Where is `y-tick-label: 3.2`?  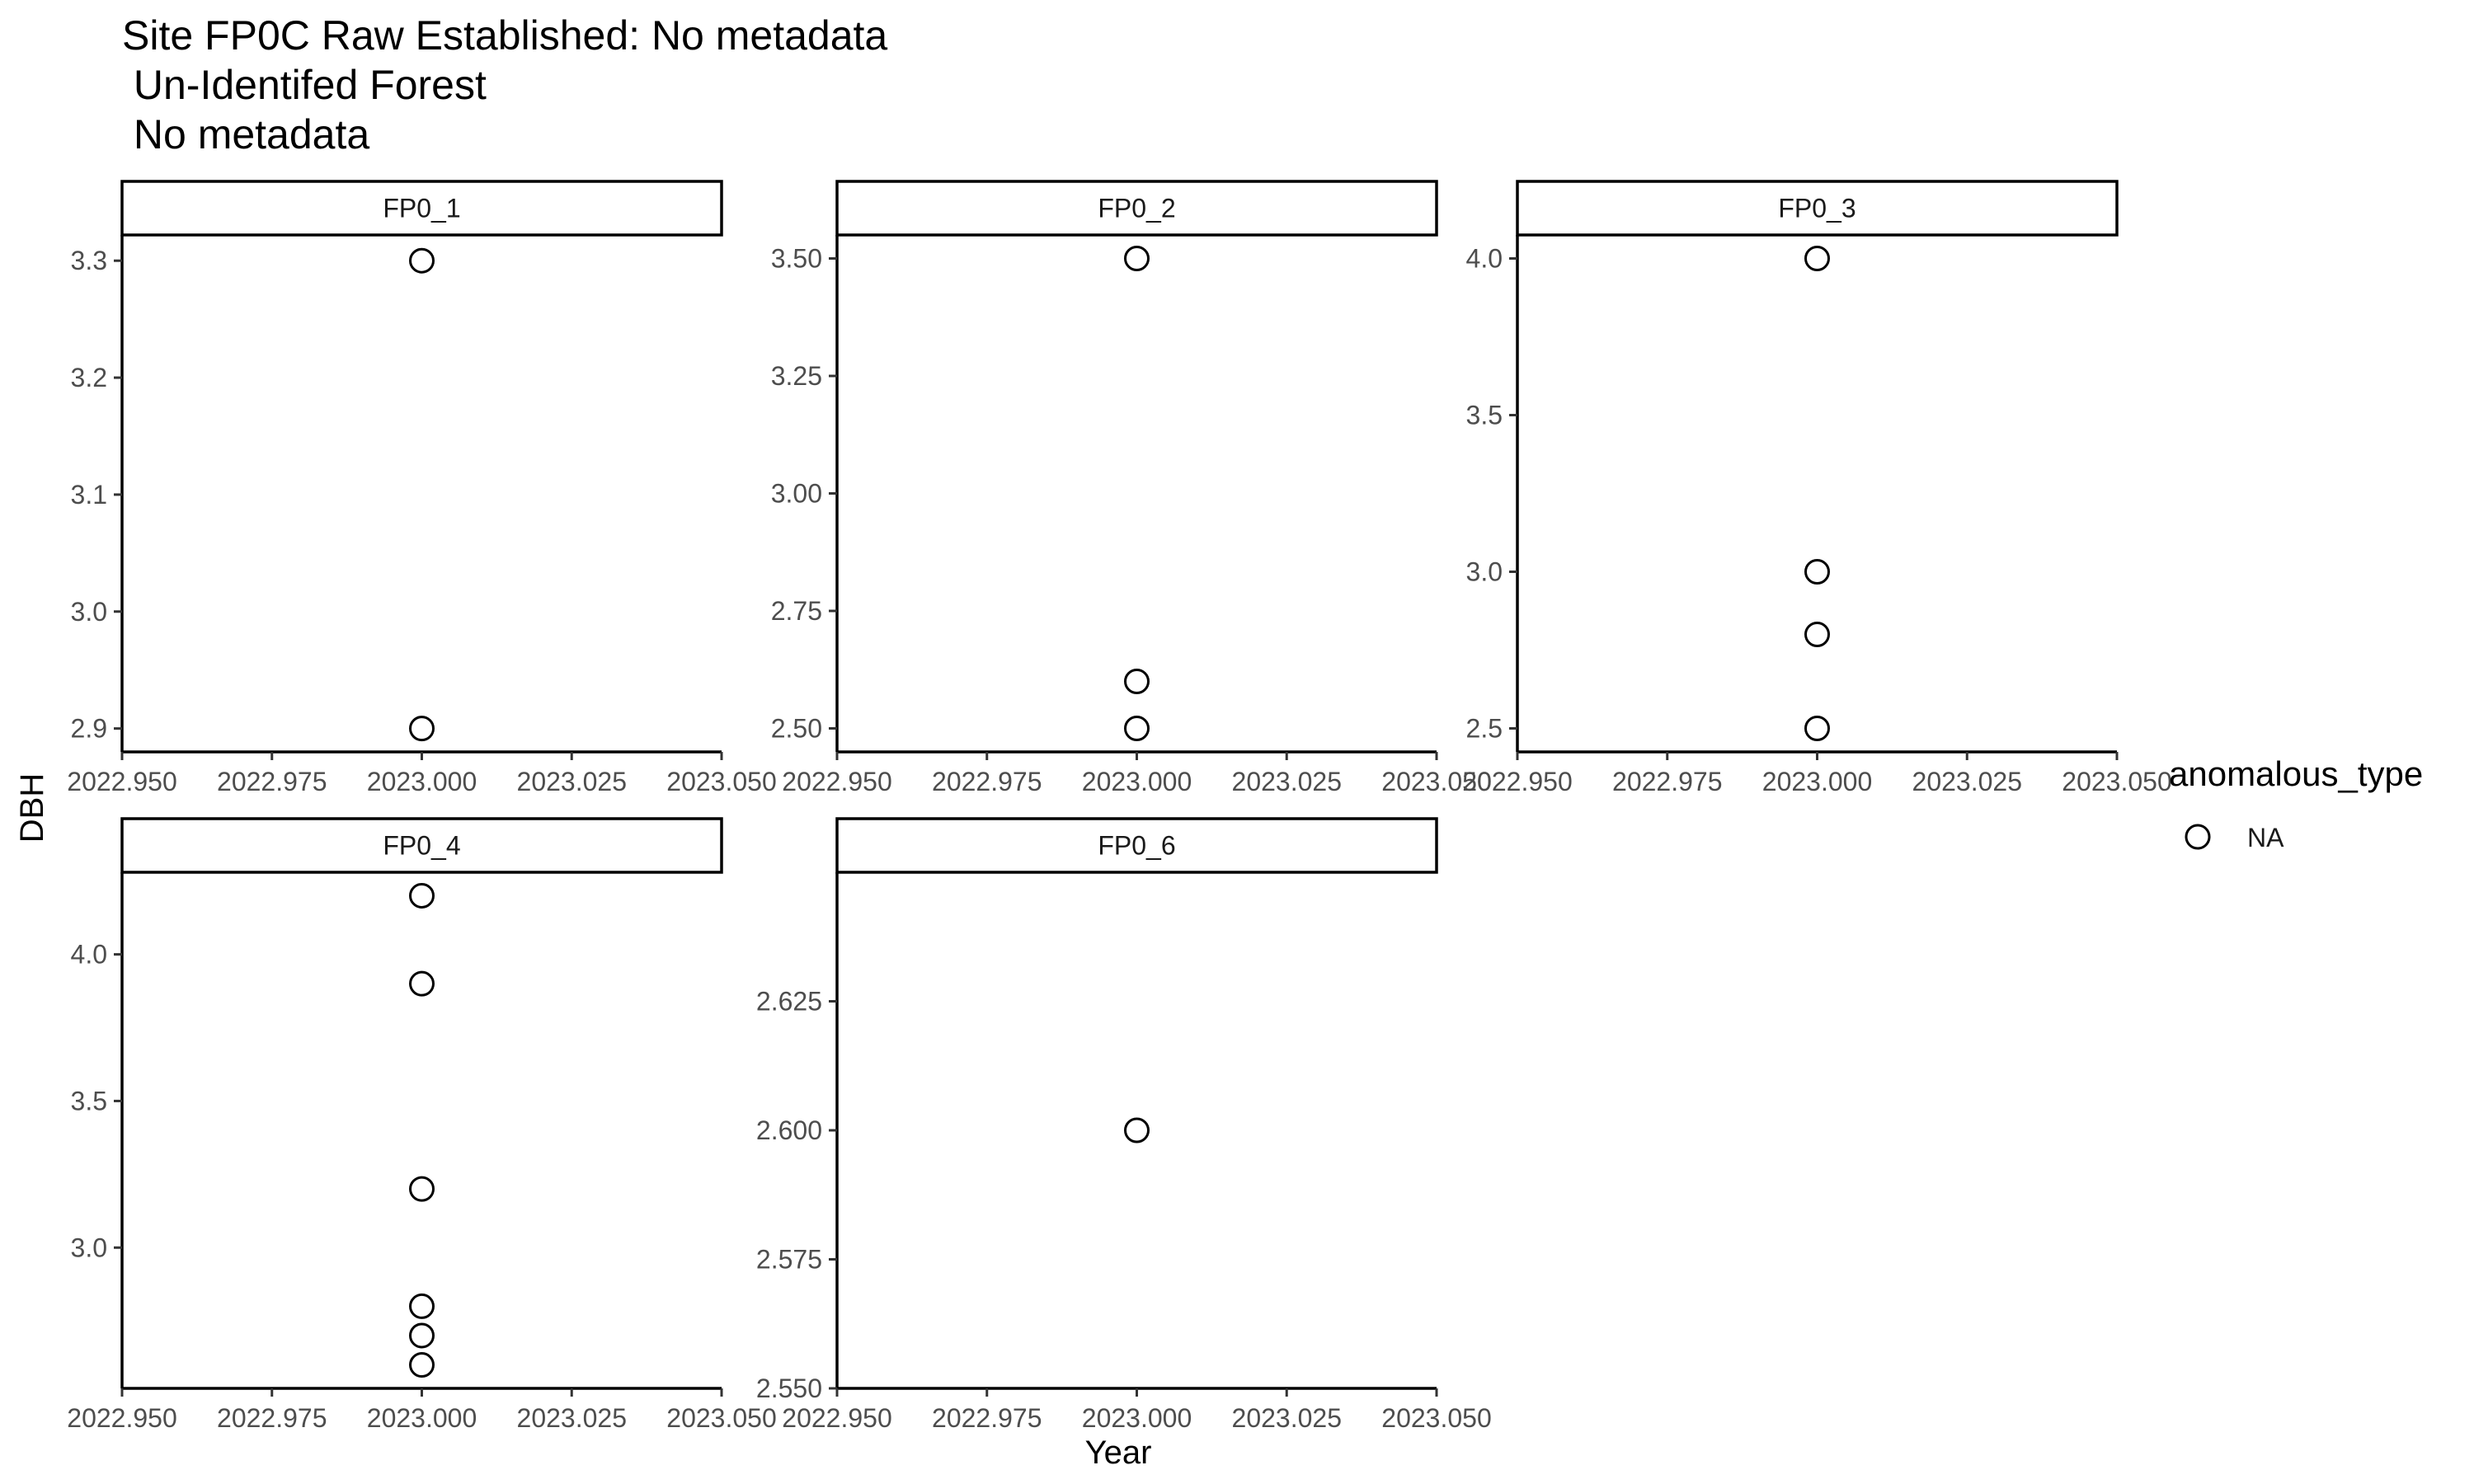 y-tick-label: 3.2 is located at coordinates (89, 377).